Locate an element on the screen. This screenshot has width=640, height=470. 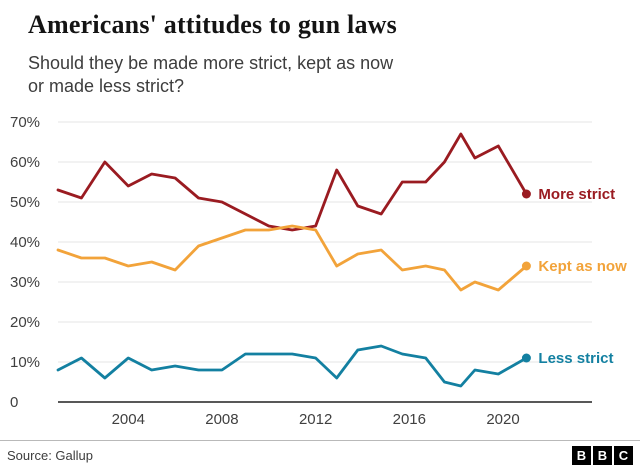
y-tick-label: 0 is located at coordinates (14, 402).